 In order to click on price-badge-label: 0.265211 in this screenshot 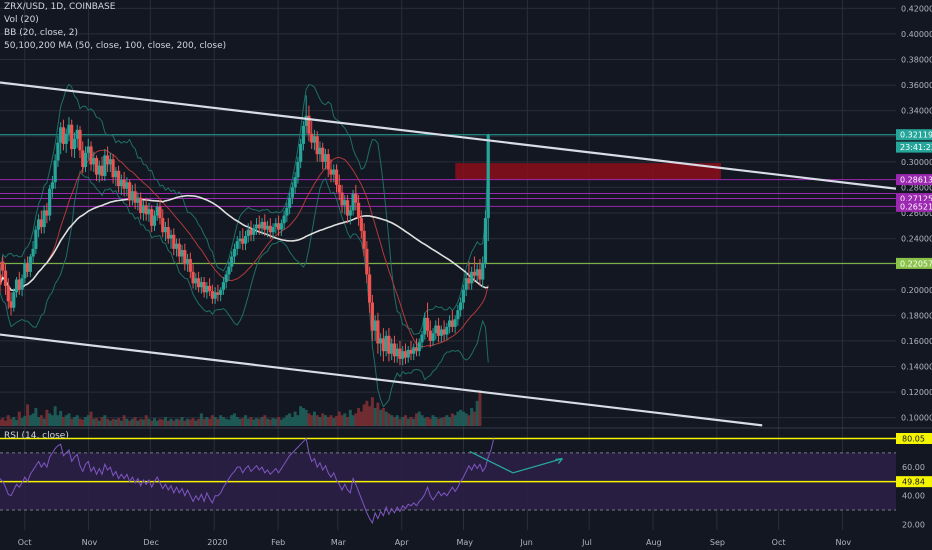, I will do `click(916, 206)`.